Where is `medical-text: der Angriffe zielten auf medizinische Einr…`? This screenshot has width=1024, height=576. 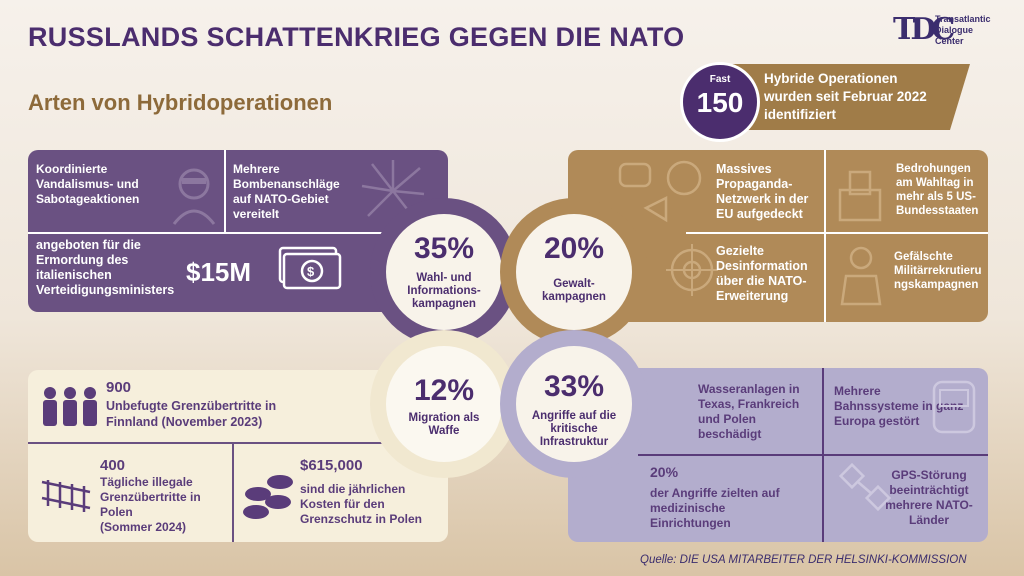 medical-text: der Angriffe zielten auf medizinische Einr… is located at coordinates (715, 508).